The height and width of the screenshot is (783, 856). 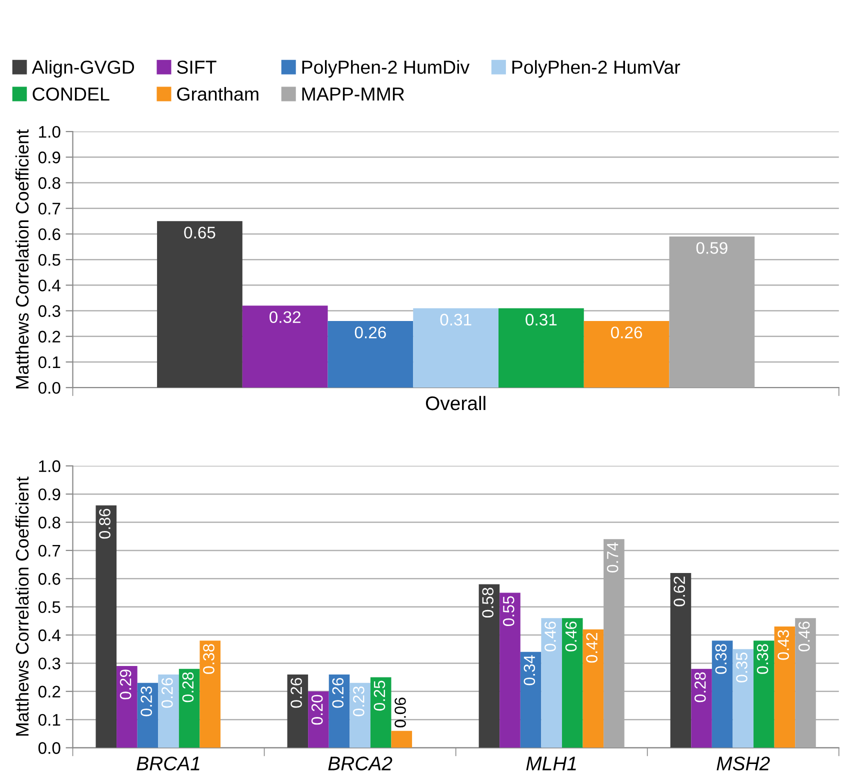 I want to click on data-label: 0.65, so click(x=200, y=232).